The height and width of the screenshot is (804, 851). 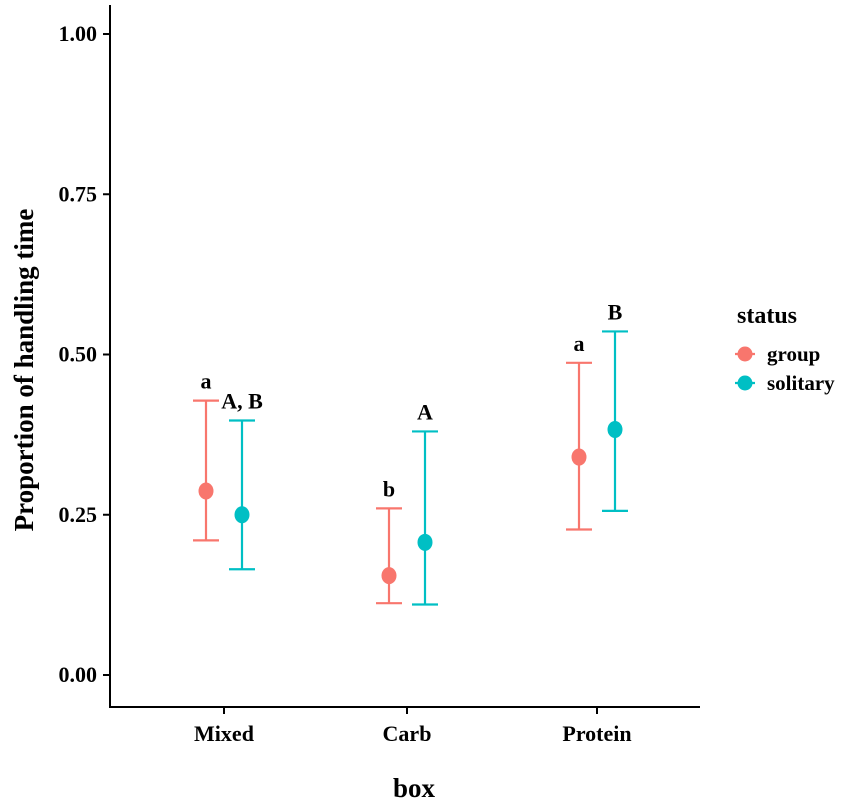 I want to click on significance-label: A, so click(x=425, y=411).